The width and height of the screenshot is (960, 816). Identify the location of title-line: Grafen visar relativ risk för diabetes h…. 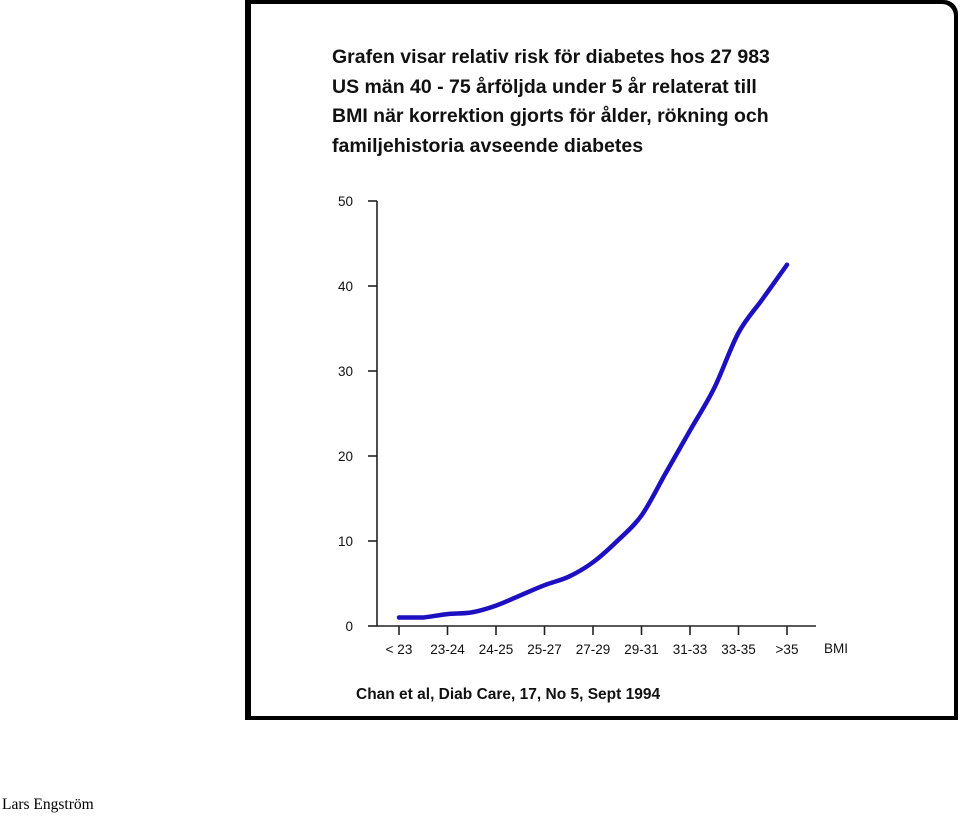
(551, 57).